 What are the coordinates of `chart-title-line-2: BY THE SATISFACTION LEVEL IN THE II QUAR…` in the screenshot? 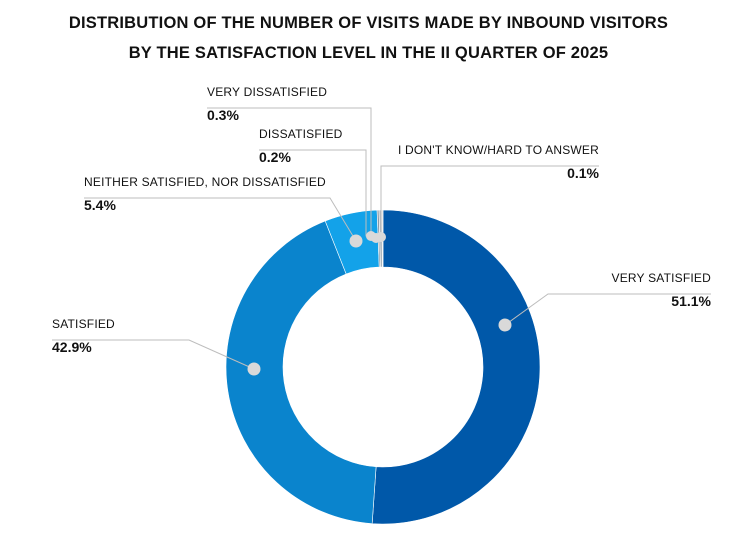 It's located at (368, 53).